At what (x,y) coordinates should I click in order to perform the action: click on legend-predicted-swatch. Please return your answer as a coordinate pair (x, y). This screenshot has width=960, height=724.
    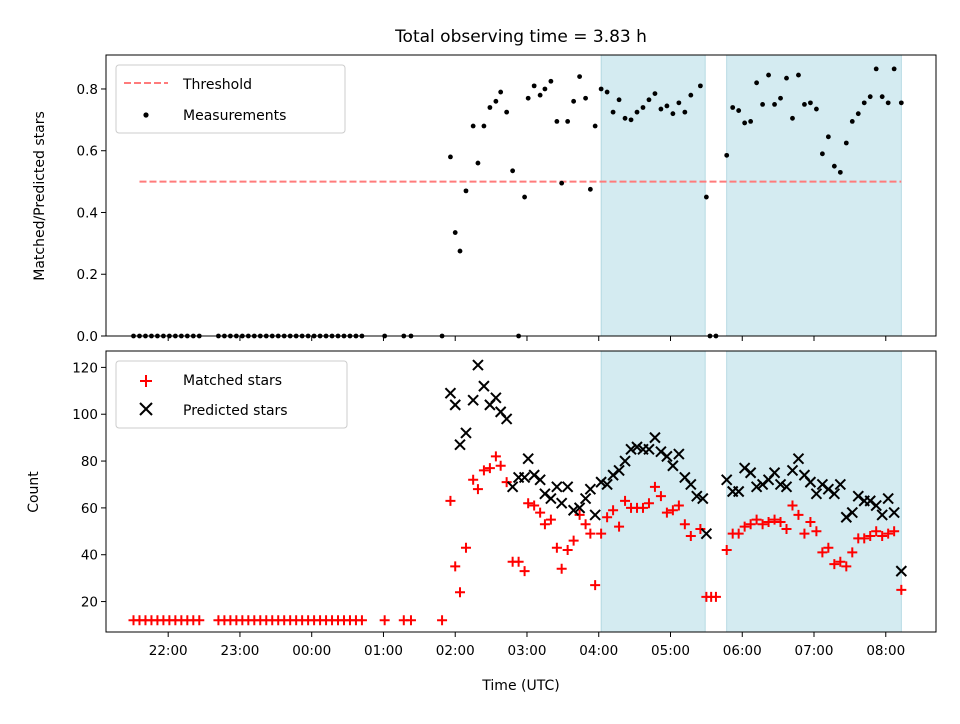
    Looking at the image, I should click on (146, 409).